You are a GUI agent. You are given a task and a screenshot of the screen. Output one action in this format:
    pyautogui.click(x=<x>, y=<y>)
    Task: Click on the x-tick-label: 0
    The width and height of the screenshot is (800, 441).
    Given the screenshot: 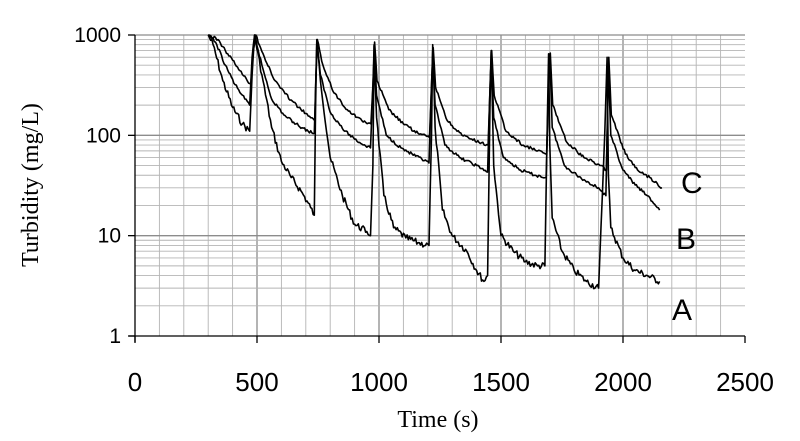 What is the action you would take?
    pyautogui.click(x=135, y=382)
    